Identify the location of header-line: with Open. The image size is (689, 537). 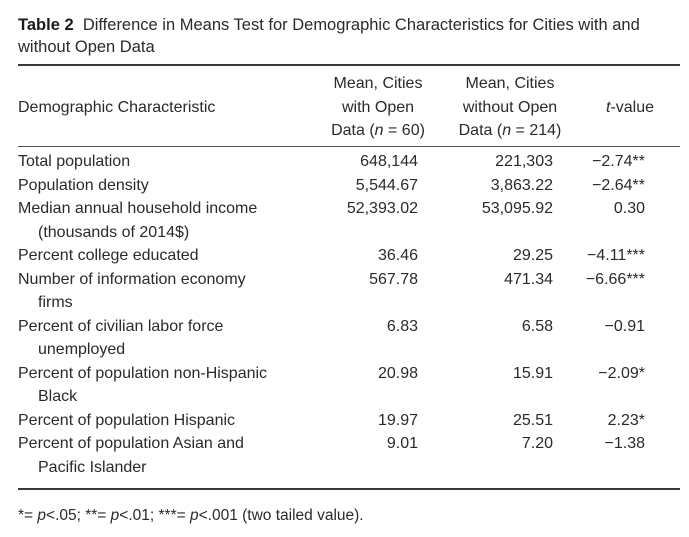
(378, 107).